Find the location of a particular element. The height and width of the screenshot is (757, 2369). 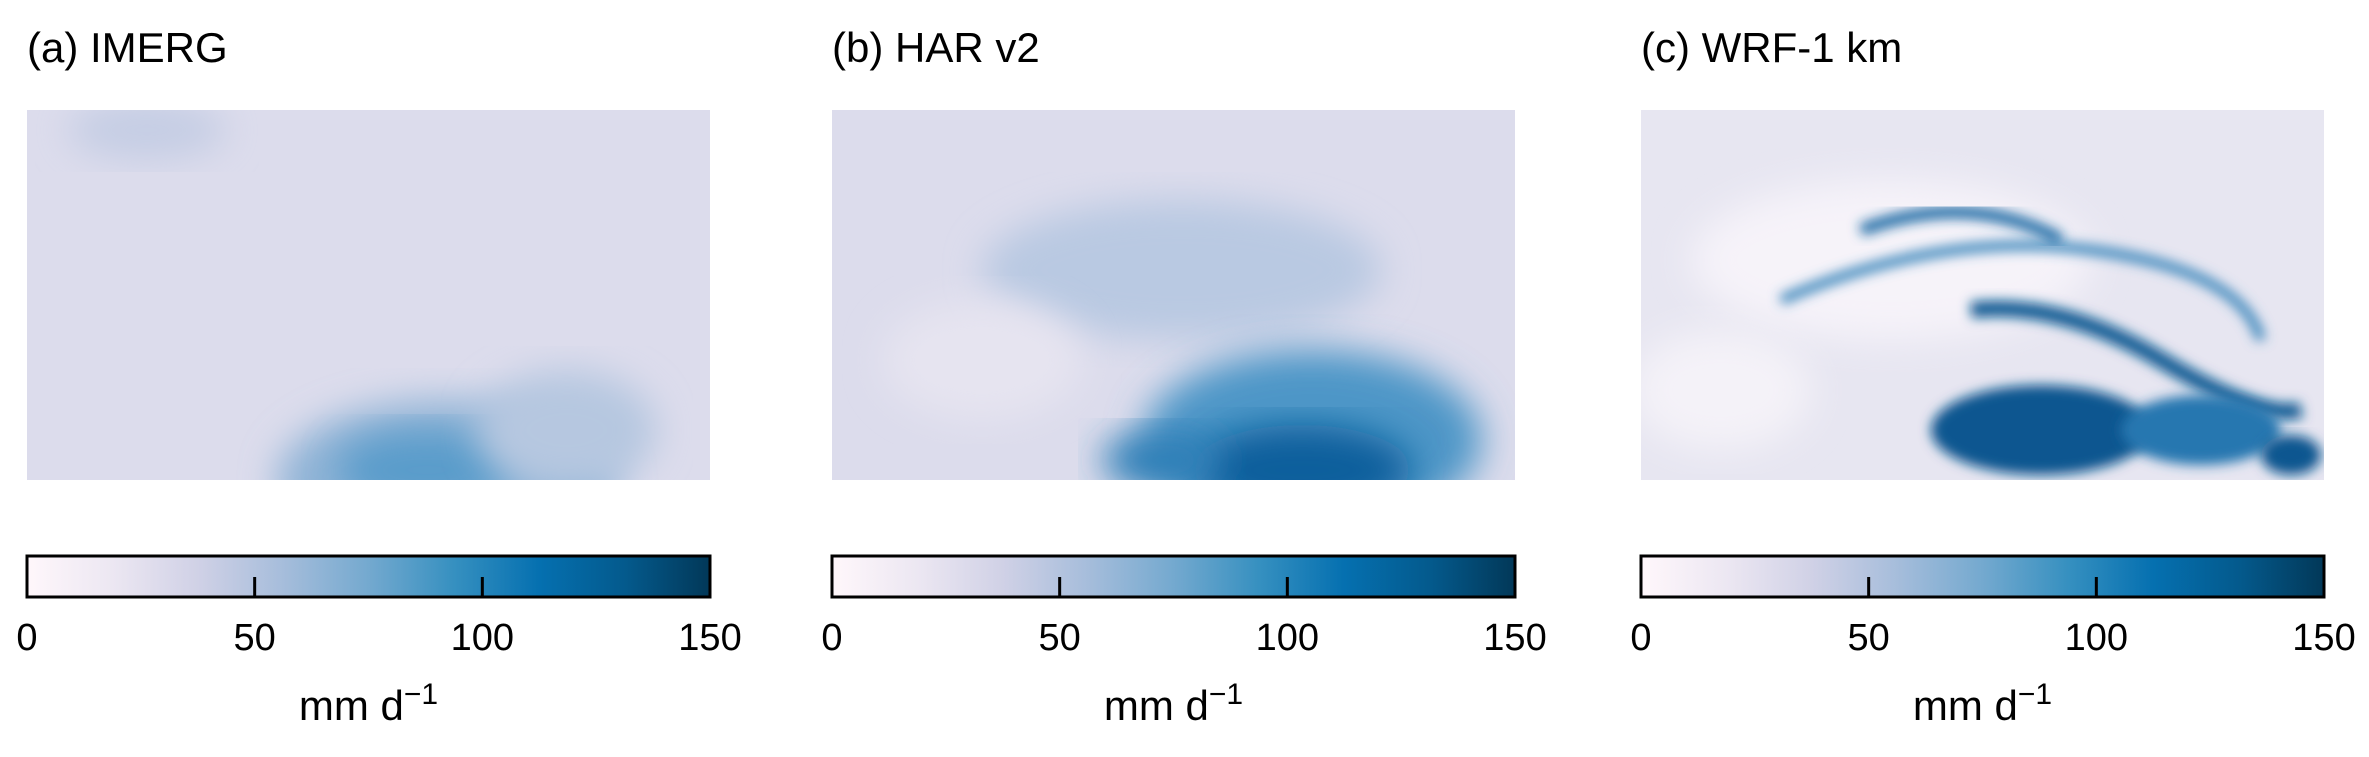

map-c is located at coordinates (1982, 295).